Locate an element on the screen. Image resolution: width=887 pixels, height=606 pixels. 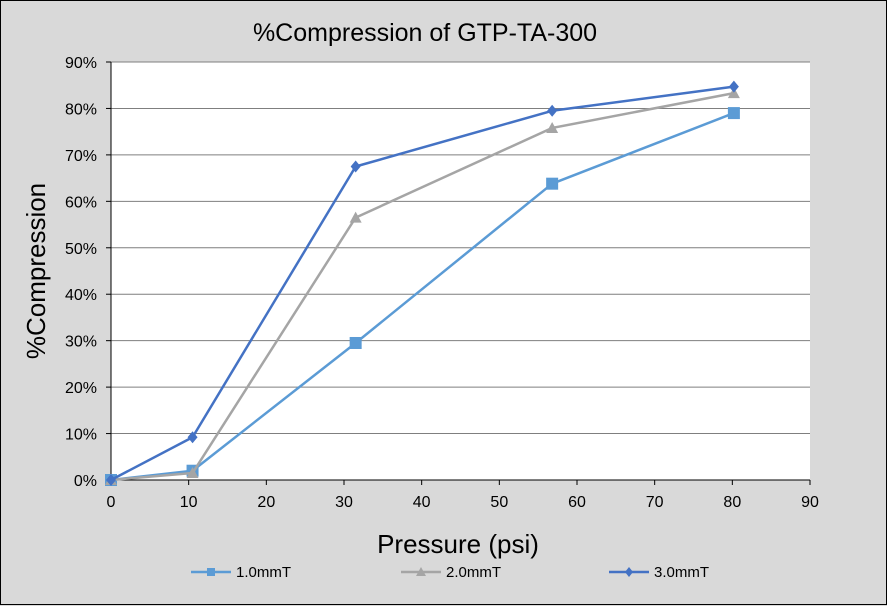
x-axis-ticks: 0 10 20 30 40 50 60 70 80 90 is located at coordinates (463, 495).